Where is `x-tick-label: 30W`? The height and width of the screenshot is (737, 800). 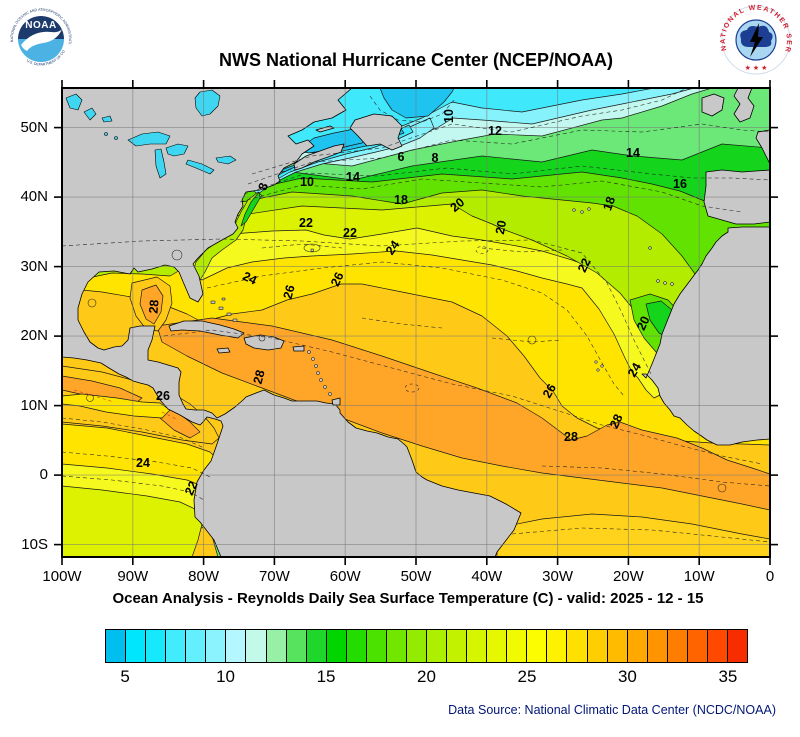
x-tick-label: 30W is located at coordinates (558, 576).